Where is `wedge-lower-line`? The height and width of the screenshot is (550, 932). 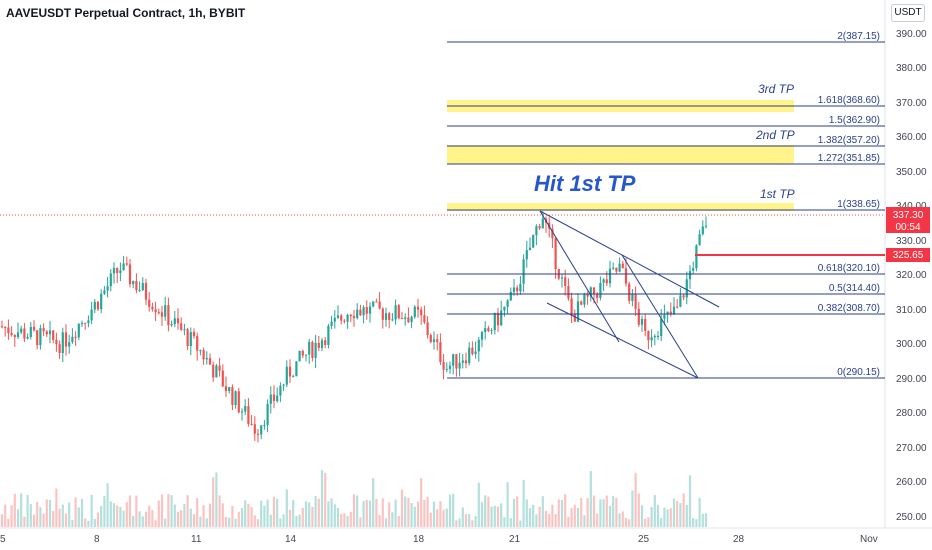 wedge-lower-line is located at coordinates (622, 340).